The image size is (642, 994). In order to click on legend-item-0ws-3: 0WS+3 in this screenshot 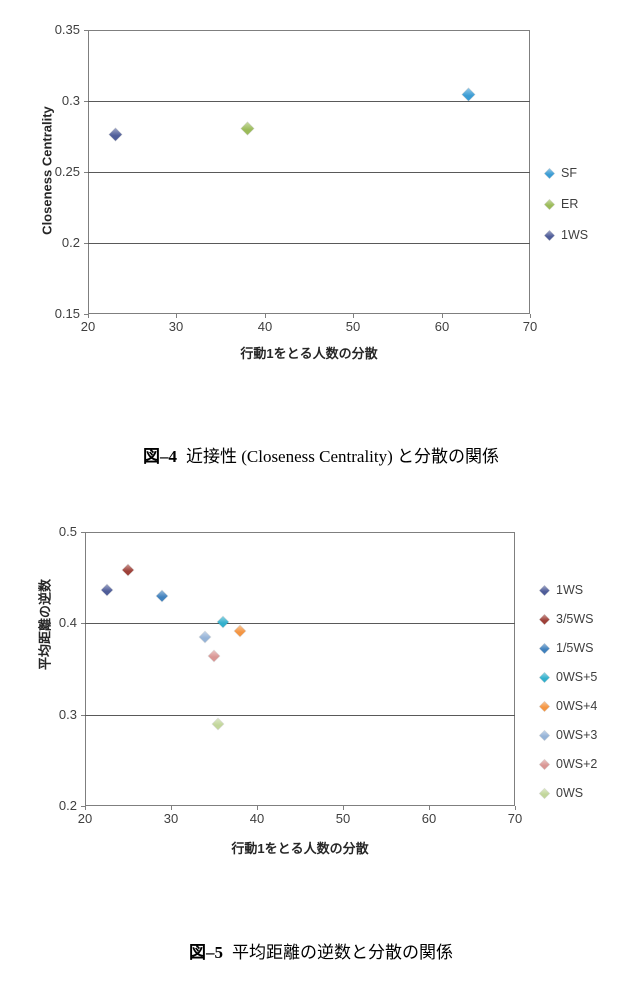, I will do `click(568, 735)`.